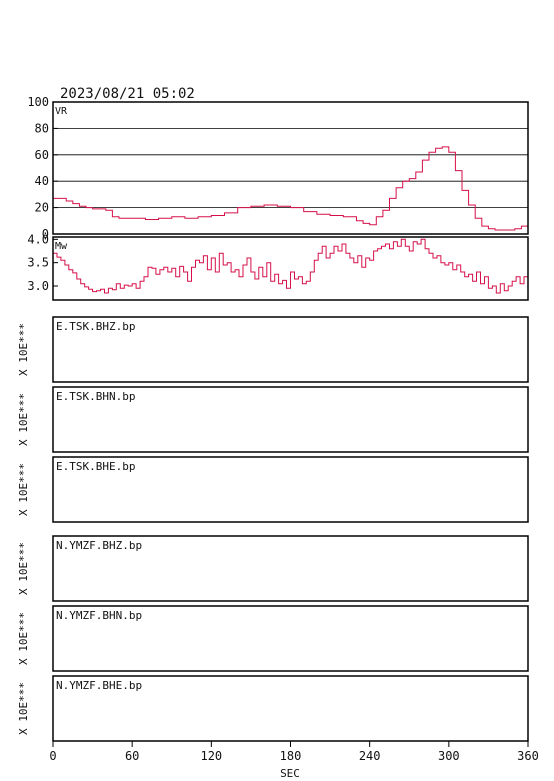  I want to click on waveform-panel-etsk-bhn: E.TSK.BHN.bp X 10E***, so click(273, 419).